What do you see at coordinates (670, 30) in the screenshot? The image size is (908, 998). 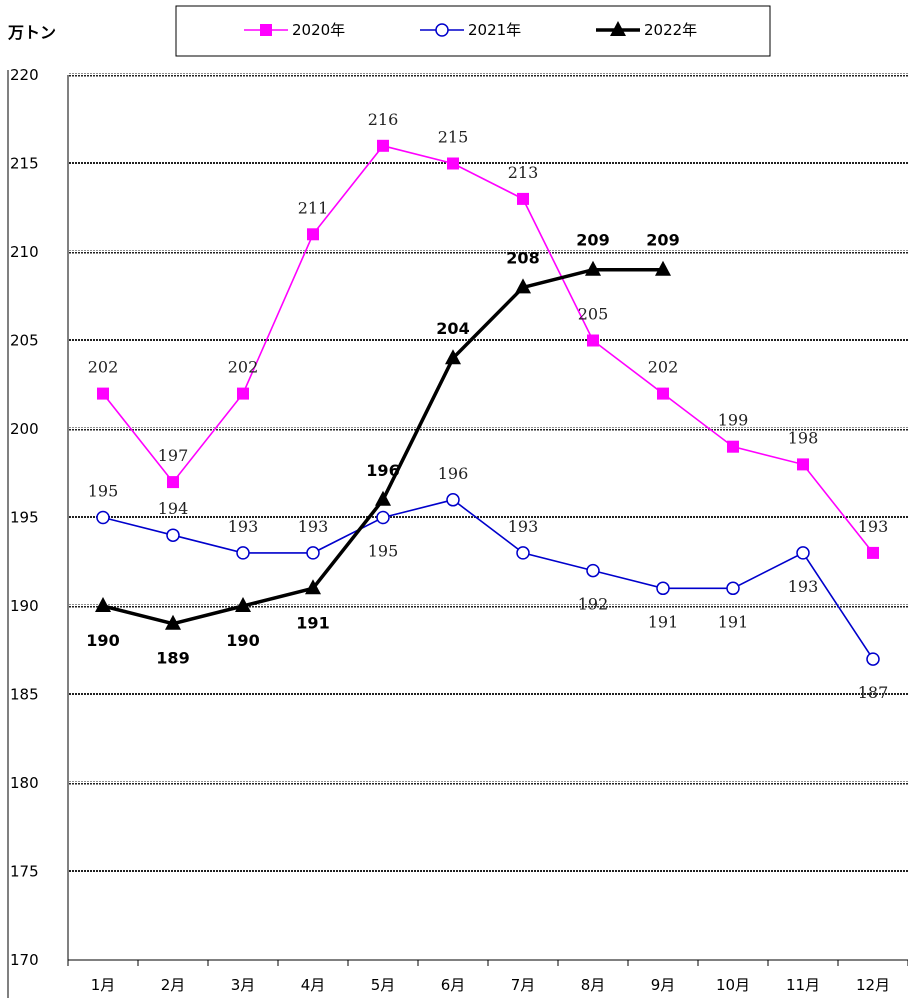 I see `legend-label: 2022年` at bounding box center [670, 30].